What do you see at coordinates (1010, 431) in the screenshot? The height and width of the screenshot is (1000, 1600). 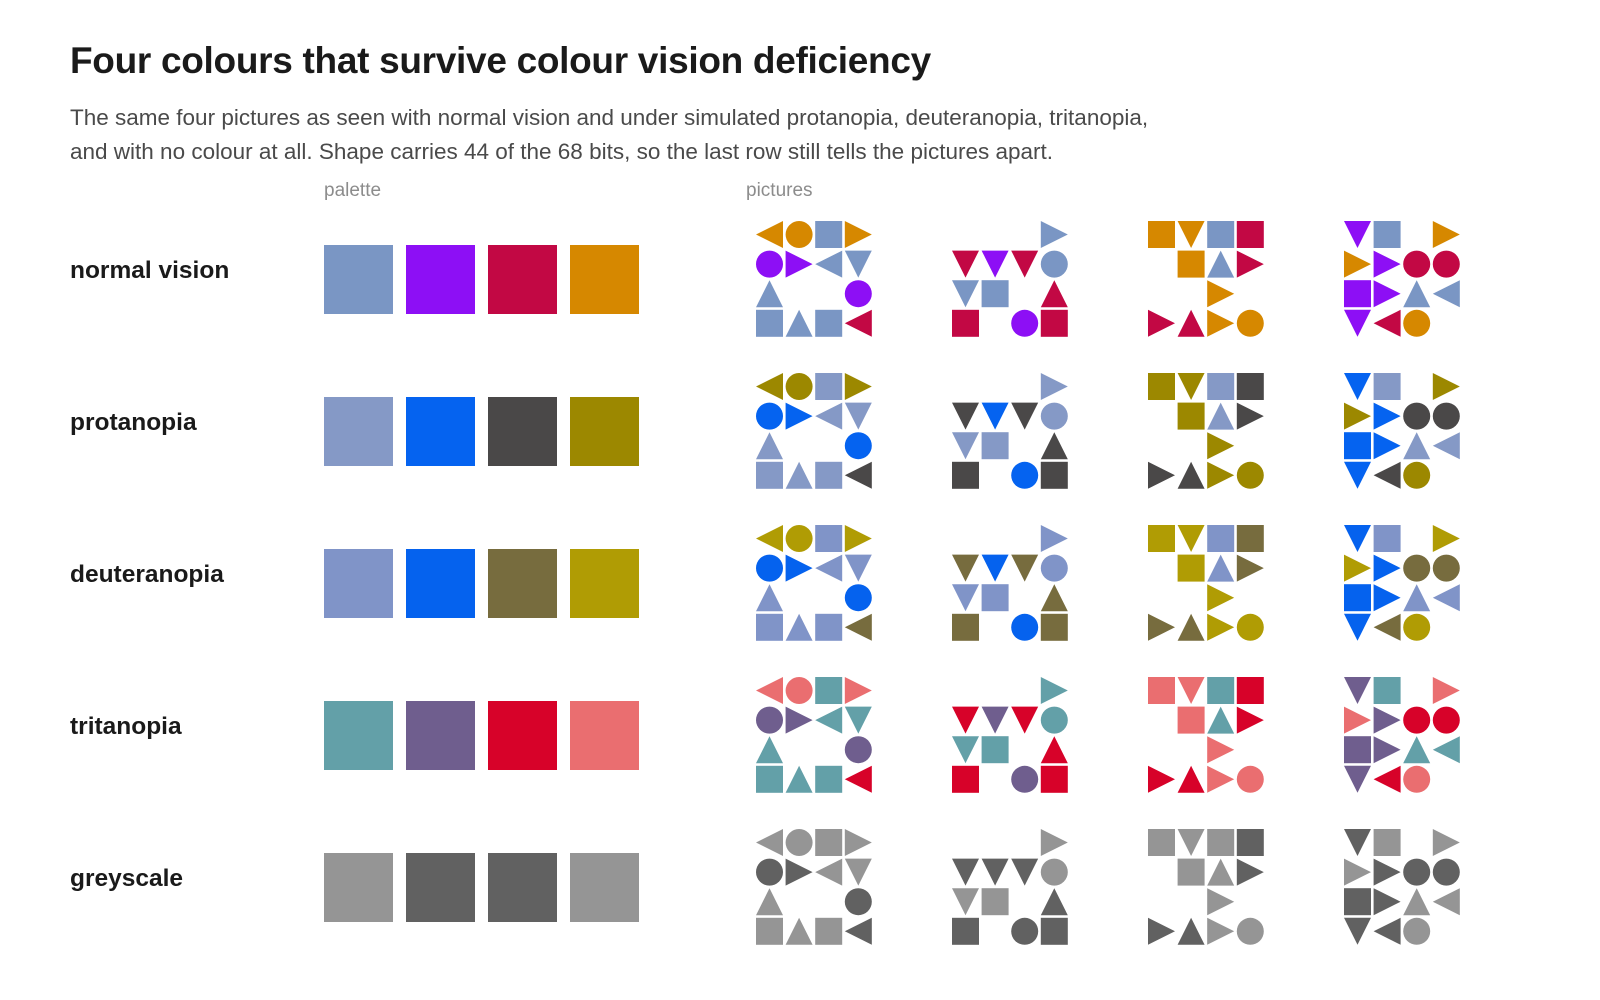 I see `picture-2-protanopia` at bounding box center [1010, 431].